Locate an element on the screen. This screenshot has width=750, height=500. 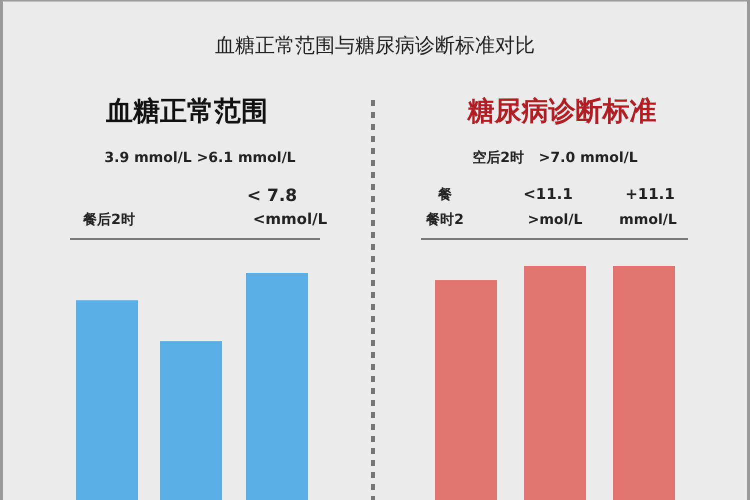
chart-subtitle: 糖尿病诊断标准 is located at coordinates (561, 111).